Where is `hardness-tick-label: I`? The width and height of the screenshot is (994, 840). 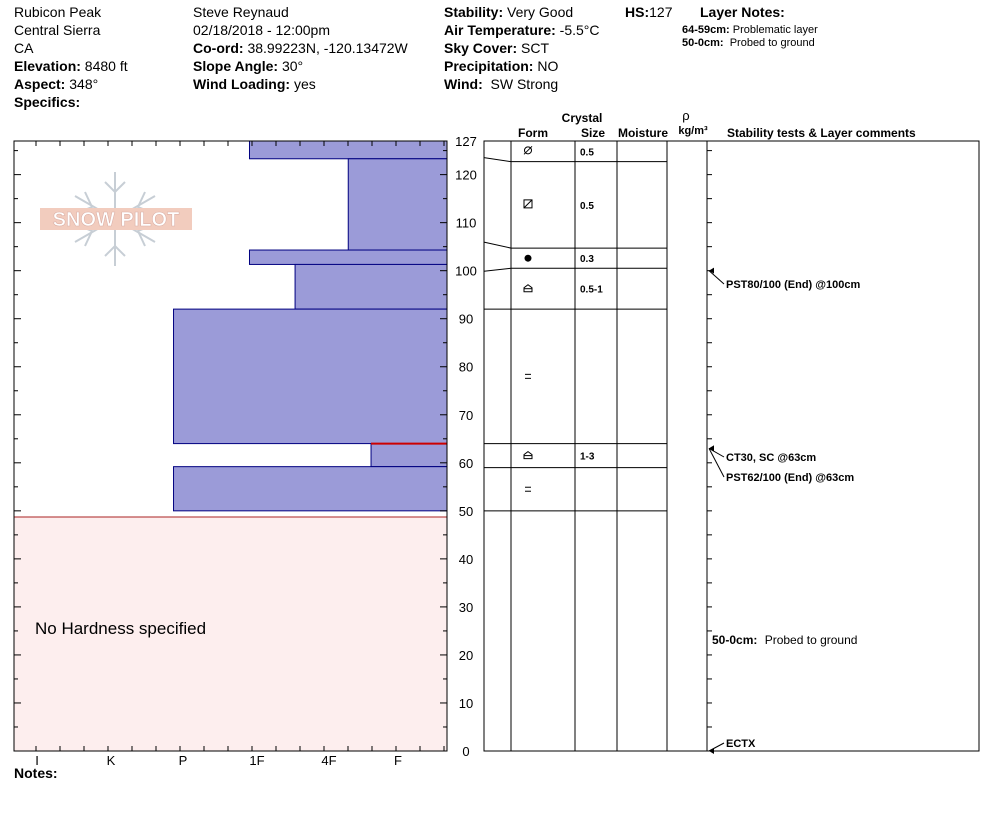
hardness-tick-label: I is located at coordinates (37, 760).